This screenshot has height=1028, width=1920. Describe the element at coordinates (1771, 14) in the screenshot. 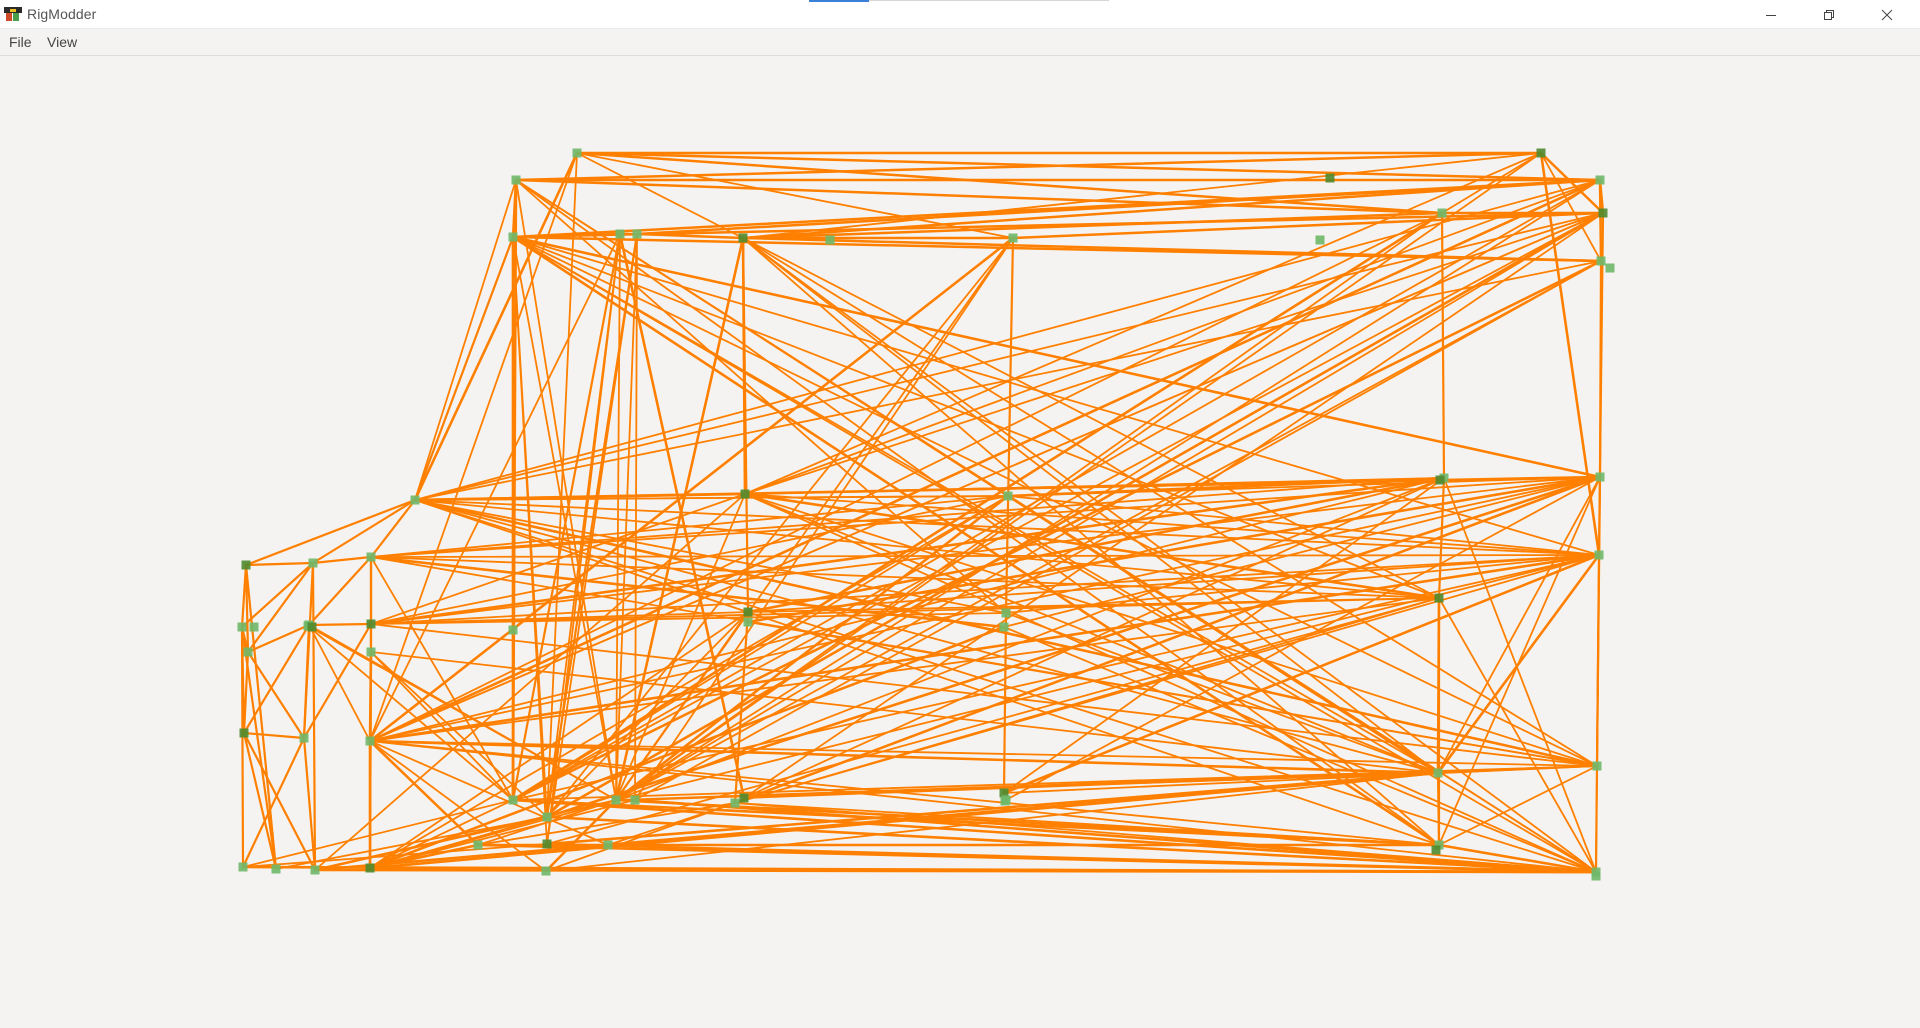

I see `minimize-button` at that location.